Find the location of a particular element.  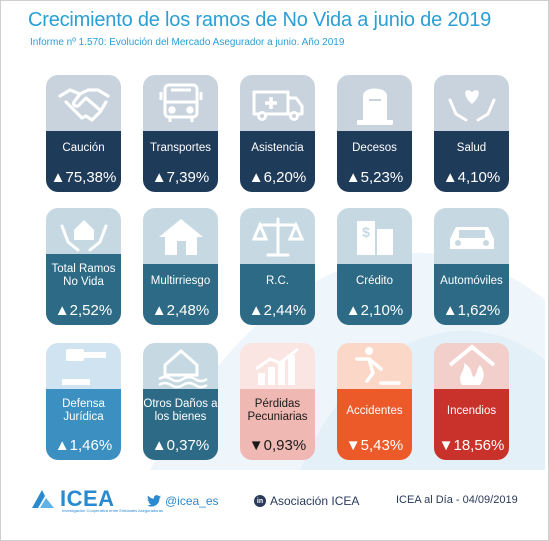

card-perdidas-pecuniarias: Pérdidas Pecuniarias ▼0,93% is located at coordinates (277, 401).